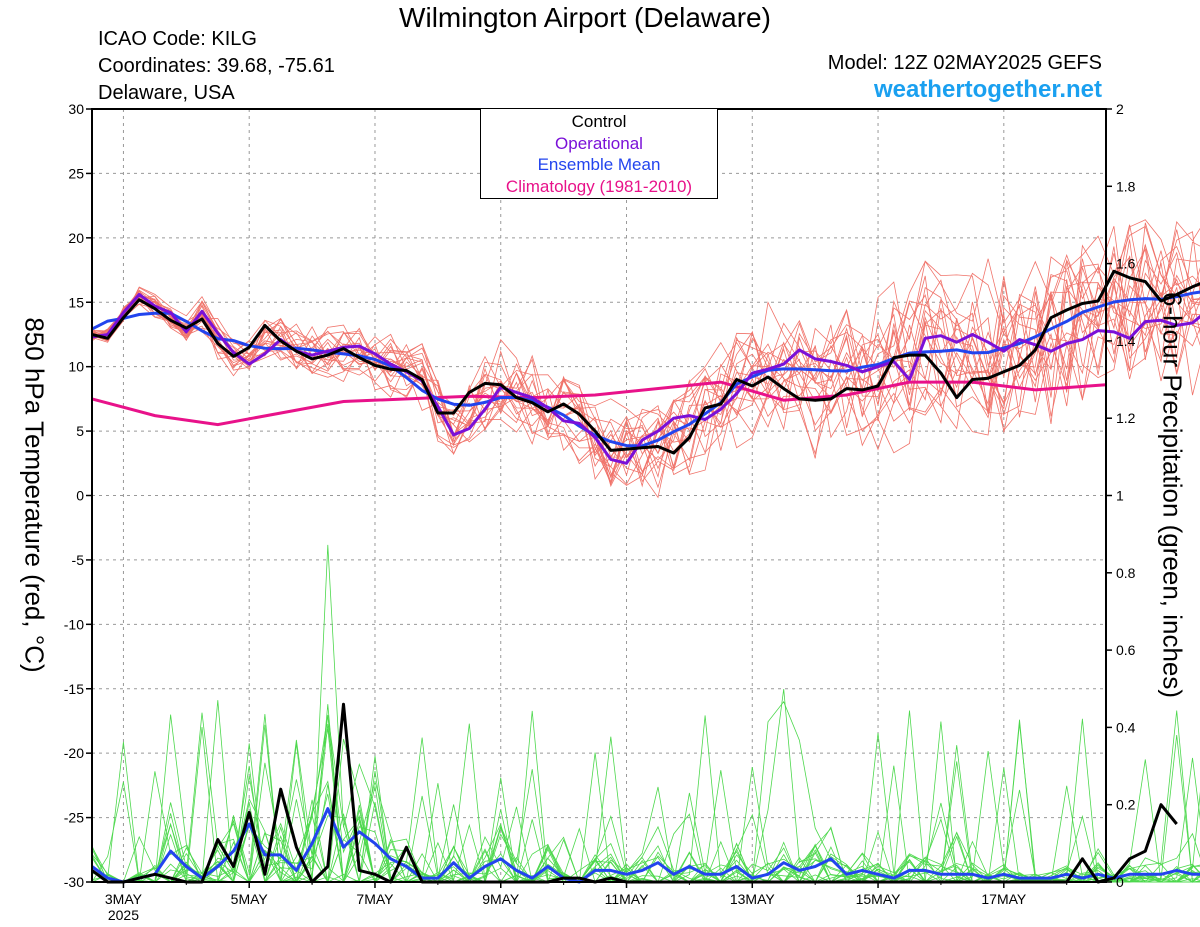 The width and height of the screenshot is (1200, 927). Describe the element at coordinates (1126, 418) in the screenshot. I see `y-tick-label-right: 1.2` at that location.